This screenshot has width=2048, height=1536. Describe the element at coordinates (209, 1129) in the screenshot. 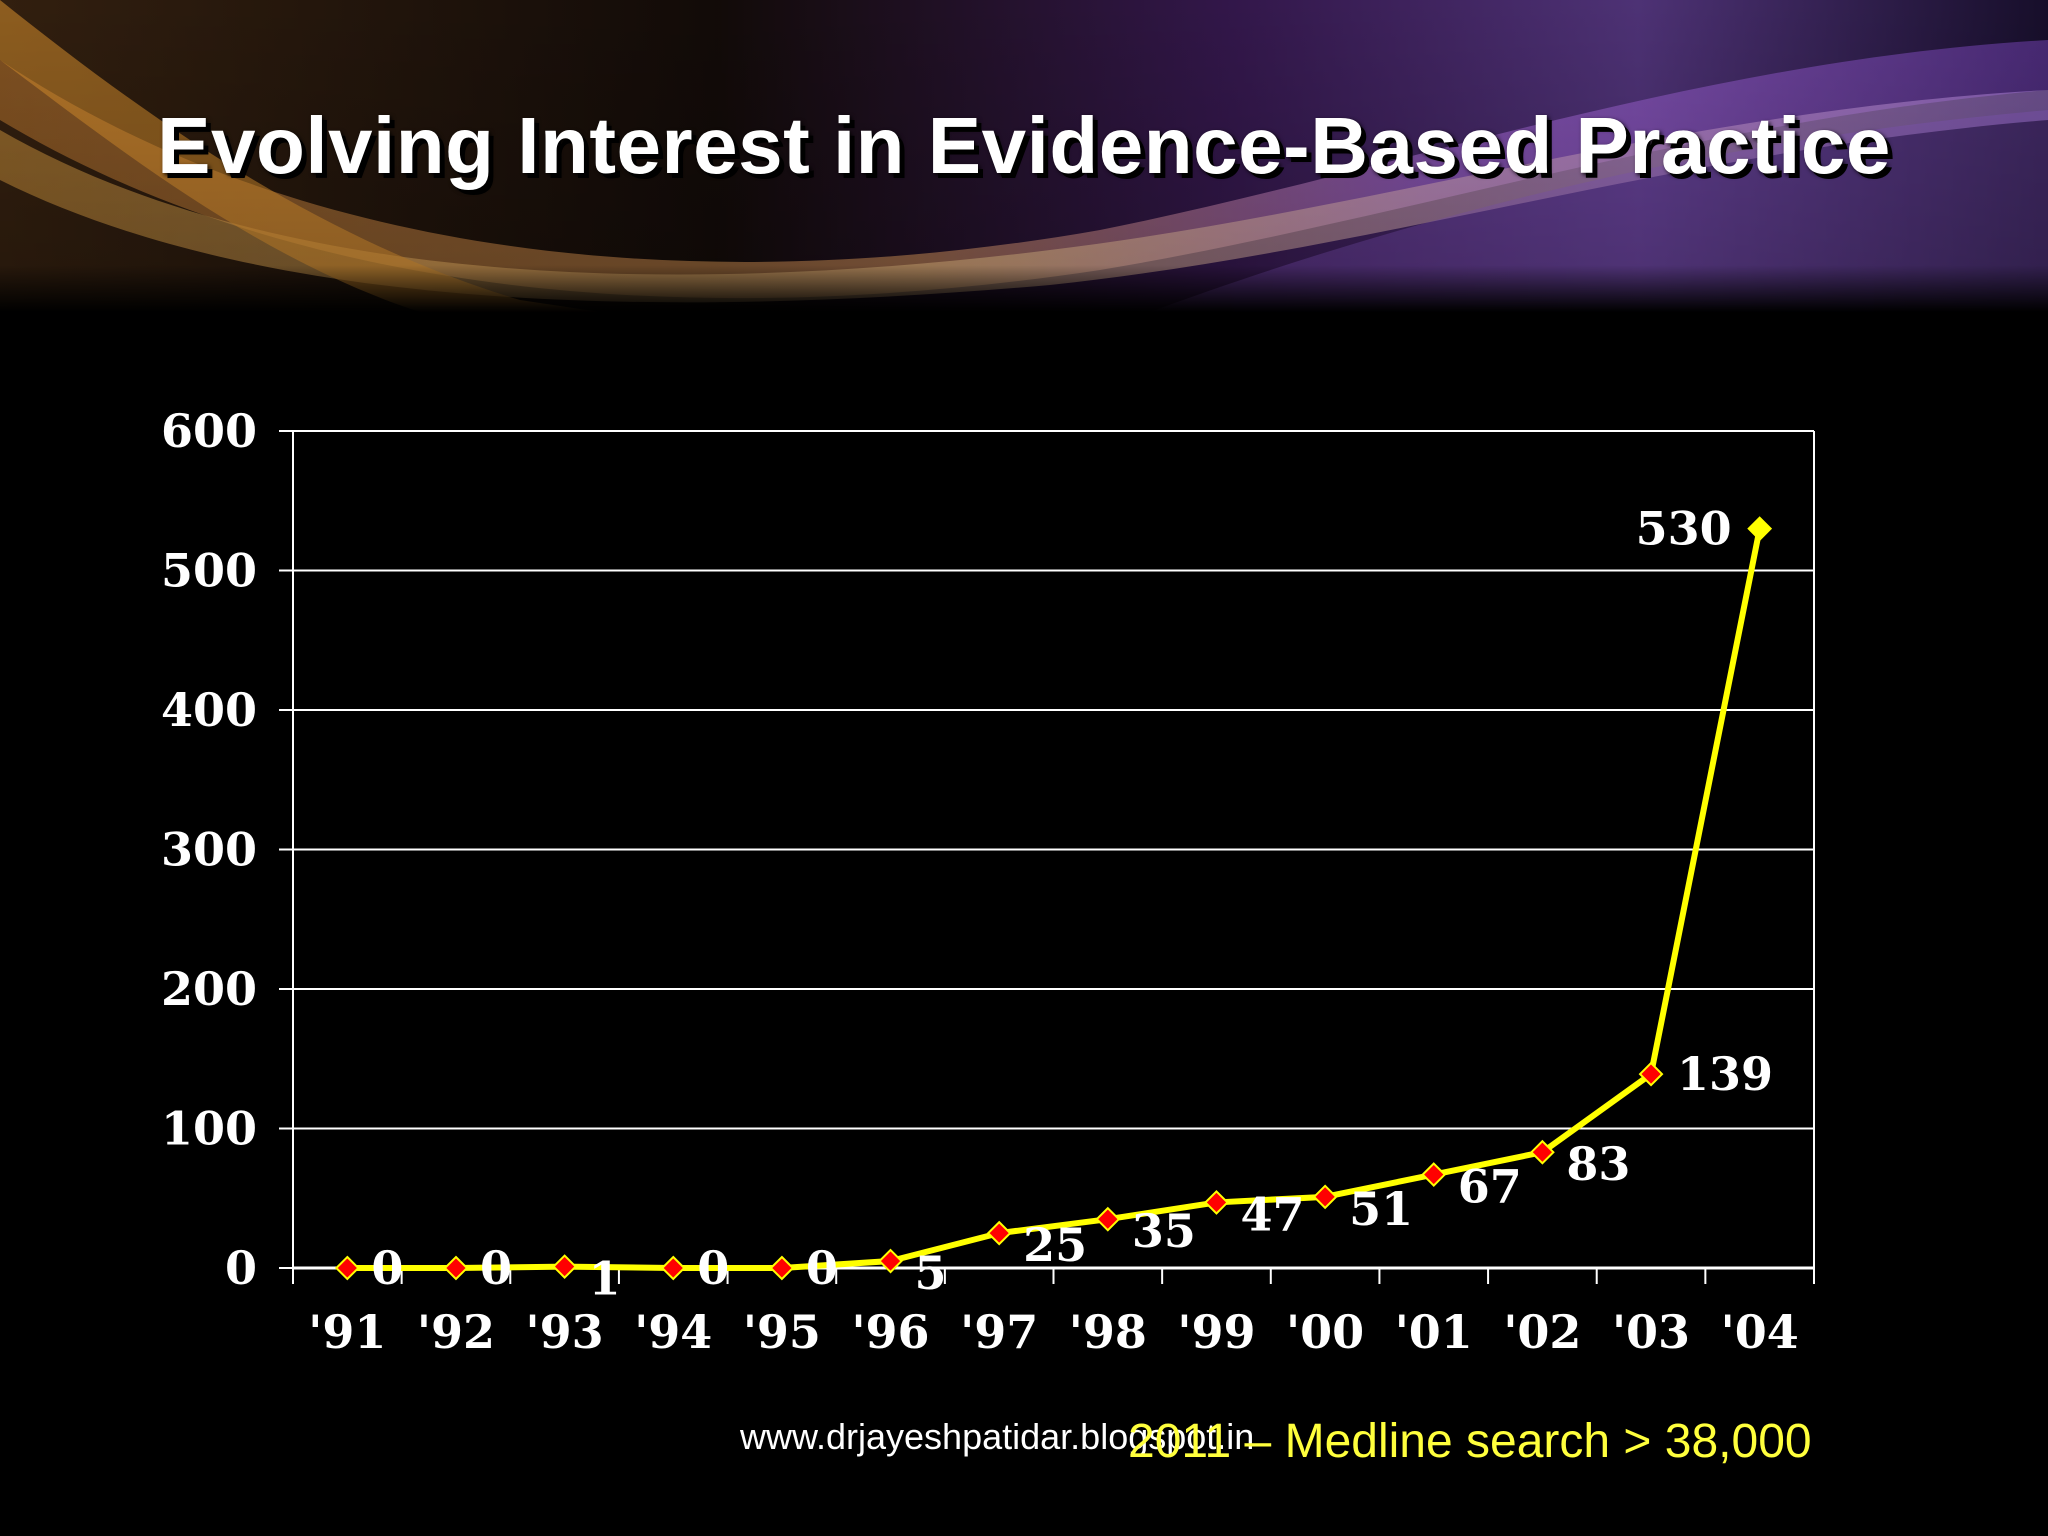

I see `y-tick-label: 100` at that location.